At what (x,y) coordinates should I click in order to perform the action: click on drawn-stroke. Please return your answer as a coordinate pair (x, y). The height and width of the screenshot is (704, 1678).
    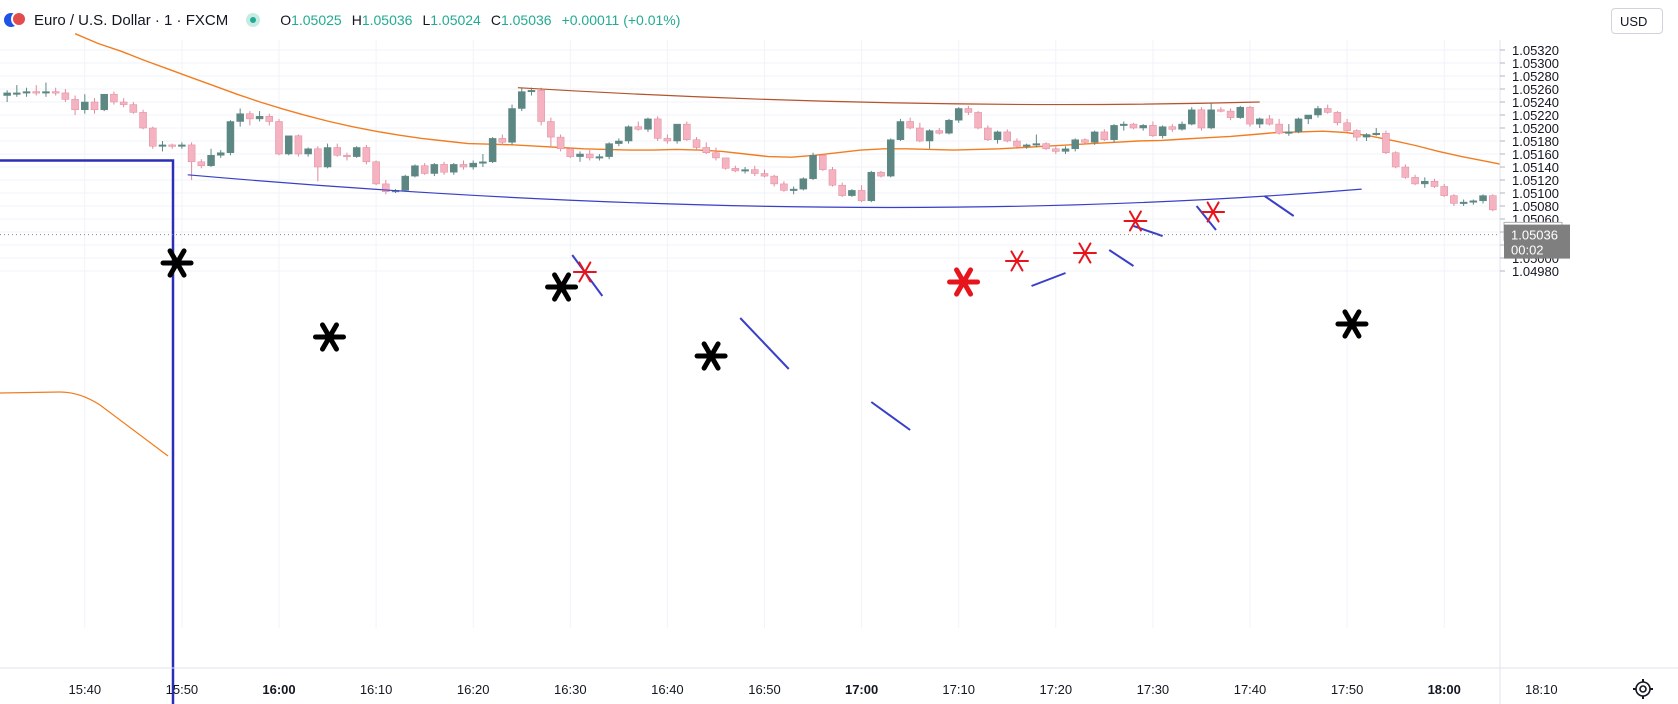
    Looking at the image, I should click on (1121, 258).